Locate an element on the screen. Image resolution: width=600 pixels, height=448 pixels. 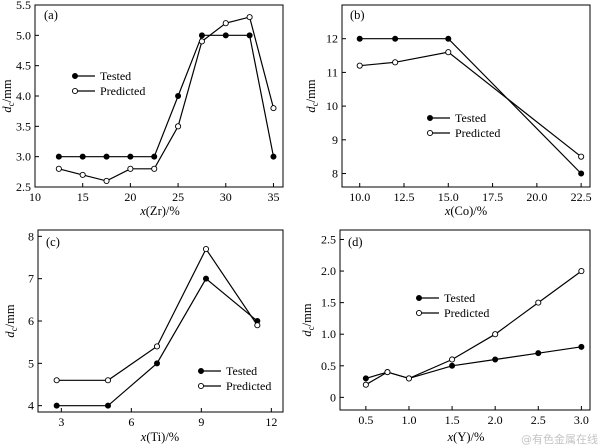
x-tick-label: 20.0 is located at coordinates (536, 197).